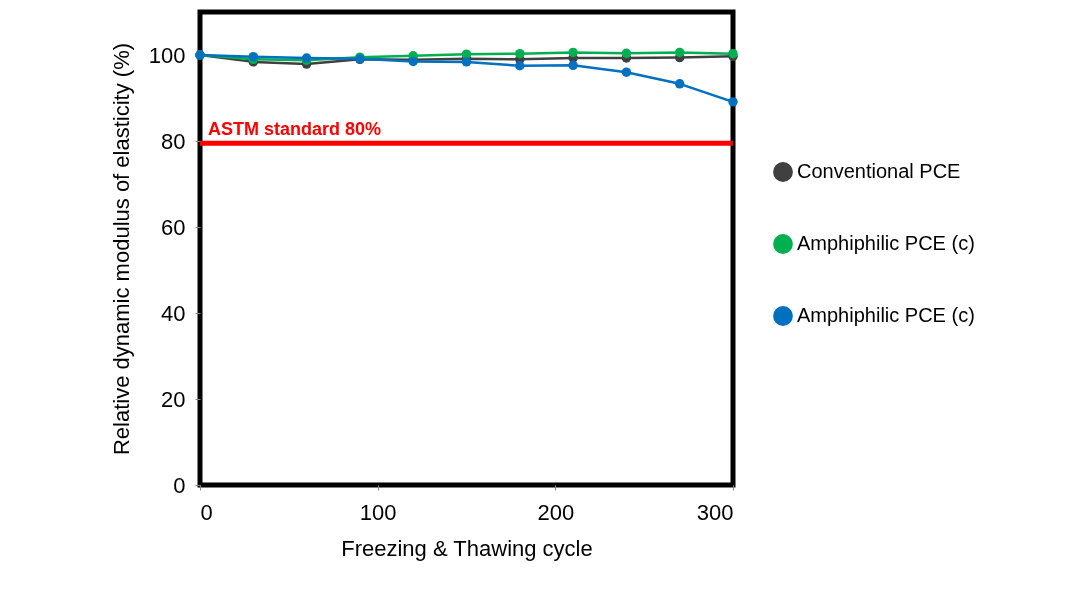  Describe the element at coordinates (556, 512) in the screenshot. I see `x-tick-label: 200` at that location.